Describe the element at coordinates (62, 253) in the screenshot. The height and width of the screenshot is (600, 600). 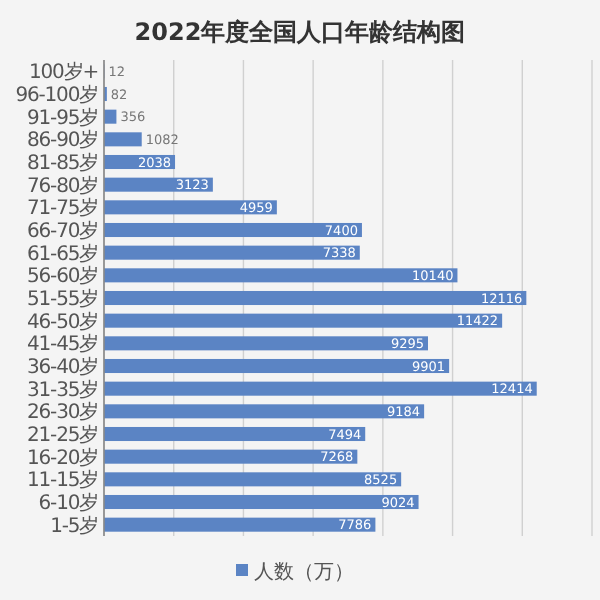
I see `y-tick-label: 61-65岁` at that location.